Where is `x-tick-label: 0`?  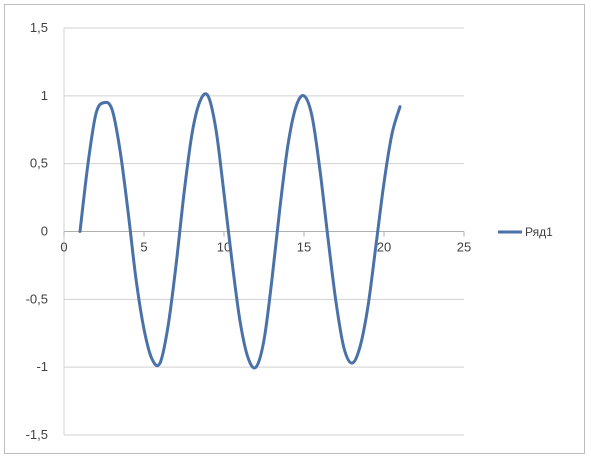 x-tick-label: 0 is located at coordinates (63, 247).